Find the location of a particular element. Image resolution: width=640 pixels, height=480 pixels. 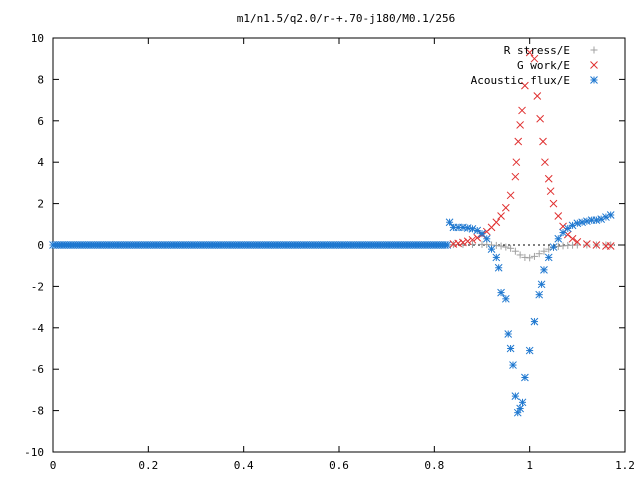

acoustic-flux-point is located at coordinates (447, 245).